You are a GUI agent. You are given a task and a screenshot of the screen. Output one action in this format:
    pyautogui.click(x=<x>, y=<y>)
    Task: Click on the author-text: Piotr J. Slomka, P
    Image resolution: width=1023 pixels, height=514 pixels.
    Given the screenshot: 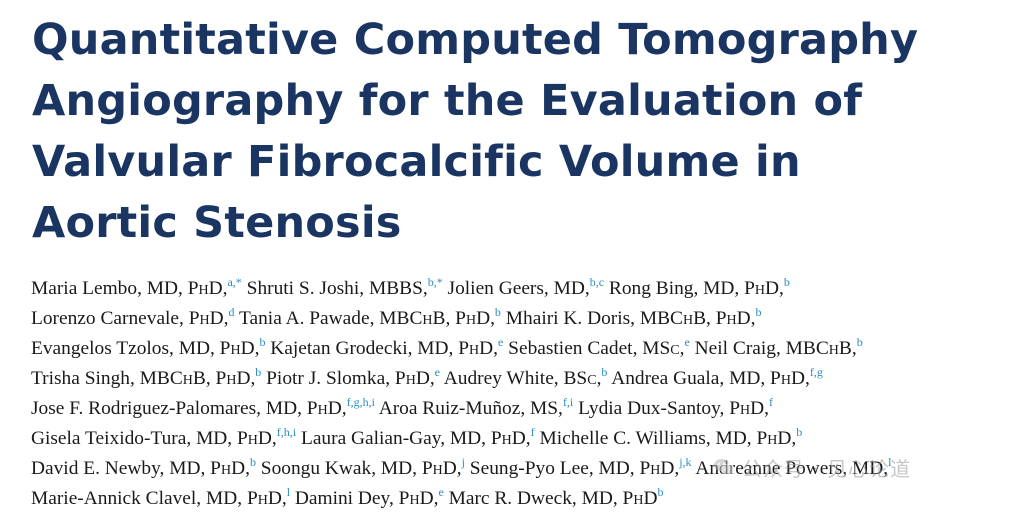 What is the action you would take?
    pyautogui.click(x=333, y=378)
    